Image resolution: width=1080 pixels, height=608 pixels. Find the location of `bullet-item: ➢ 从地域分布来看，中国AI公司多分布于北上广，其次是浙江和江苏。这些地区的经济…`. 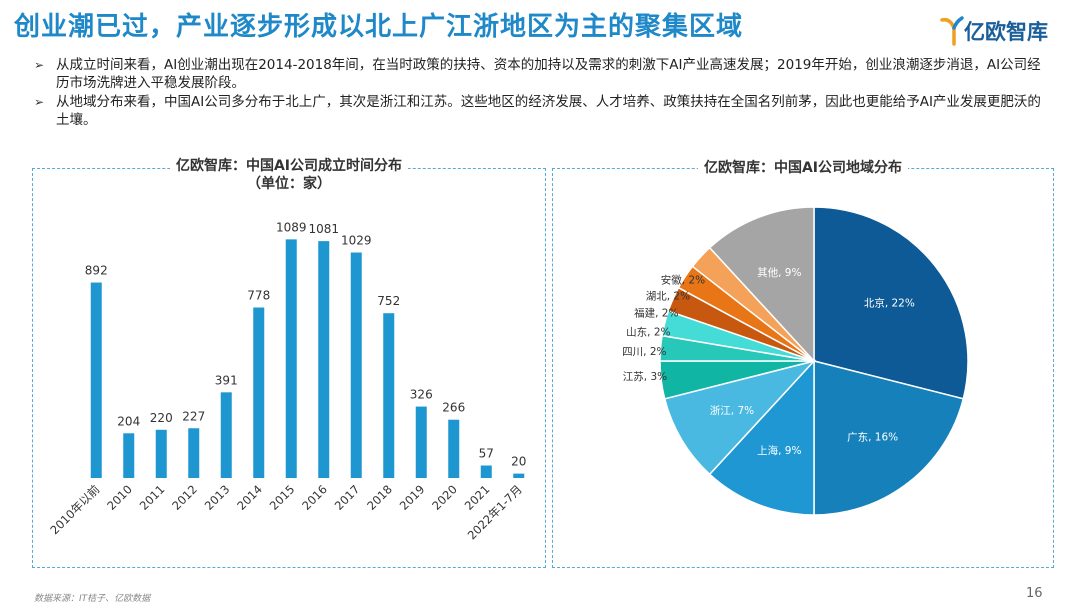

bullet-item: ➢ 从地域分布来看，中国AI公司多分布于北上广，其次是浙江和江苏。这些地区的经济… is located at coordinates (539, 111).